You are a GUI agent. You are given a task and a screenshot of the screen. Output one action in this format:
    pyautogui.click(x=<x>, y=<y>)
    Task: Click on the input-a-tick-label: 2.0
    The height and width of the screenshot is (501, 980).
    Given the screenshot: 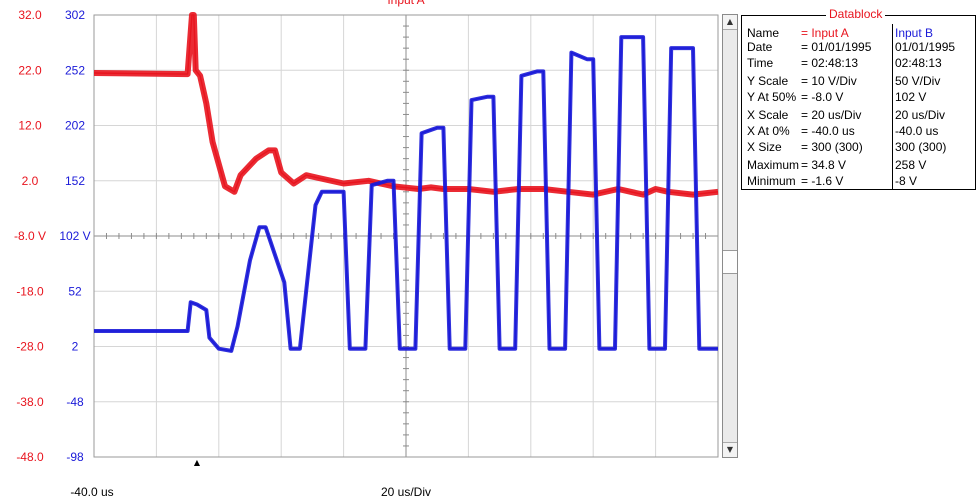 What is the action you would take?
    pyautogui.click(x=30, y=181)
    